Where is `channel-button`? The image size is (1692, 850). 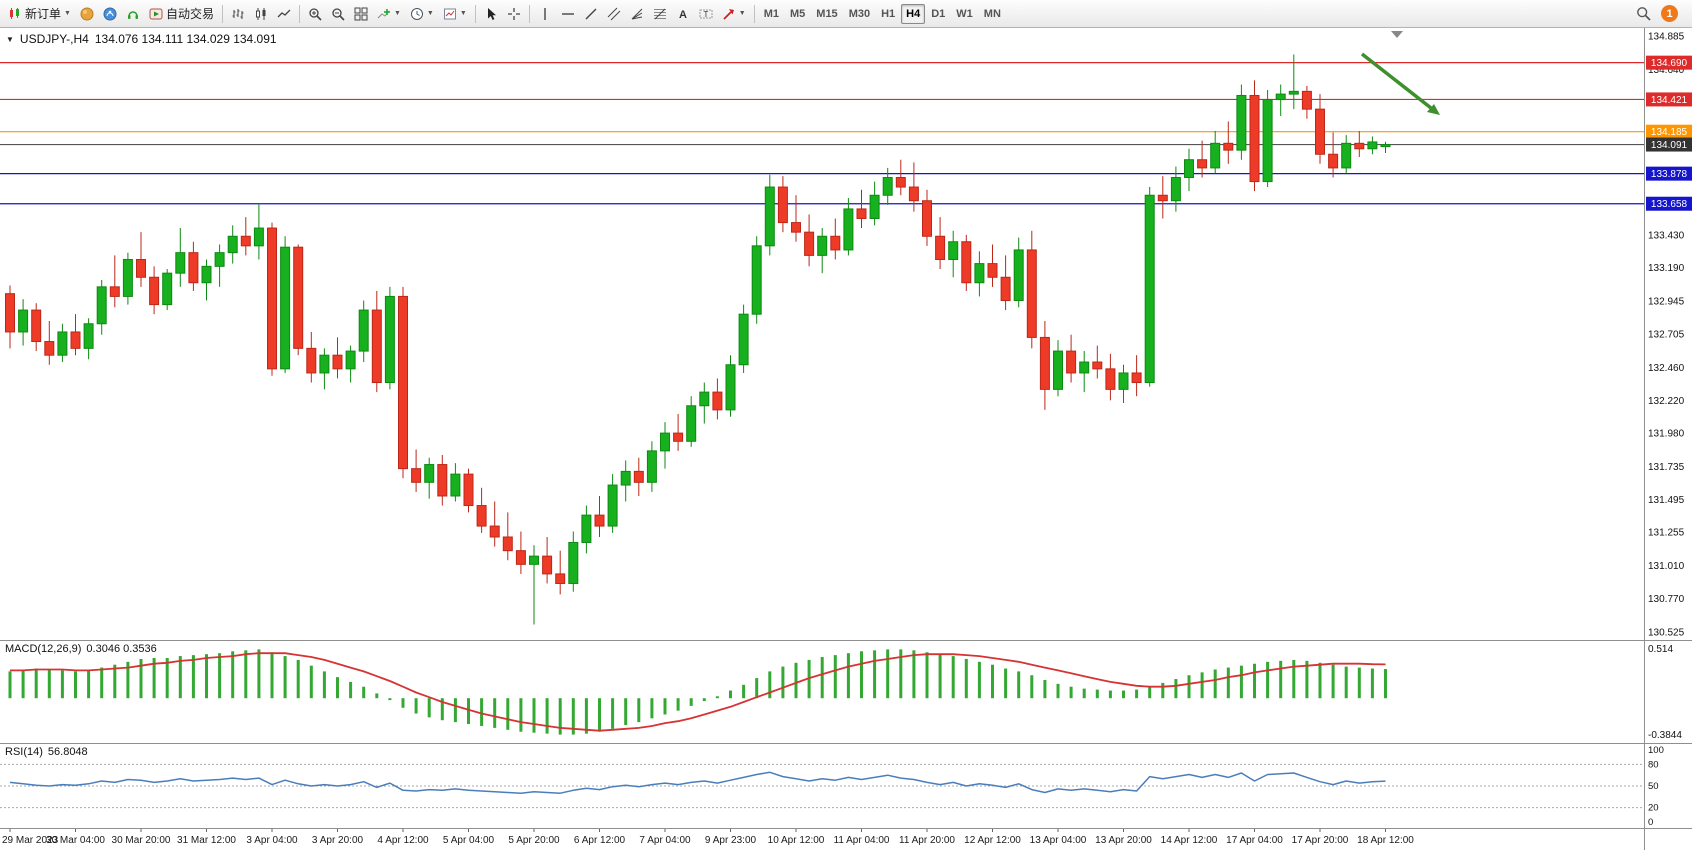
channel-button is located at coordinates (614, 14).